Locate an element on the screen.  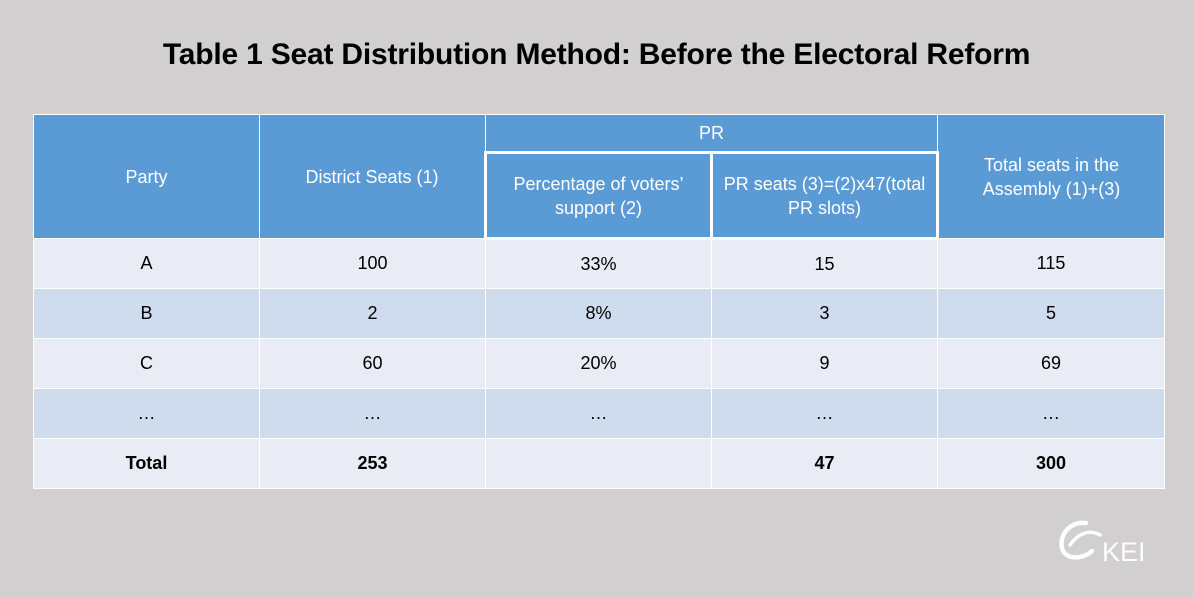
header-party: Party is located at coordinates (146, 176).